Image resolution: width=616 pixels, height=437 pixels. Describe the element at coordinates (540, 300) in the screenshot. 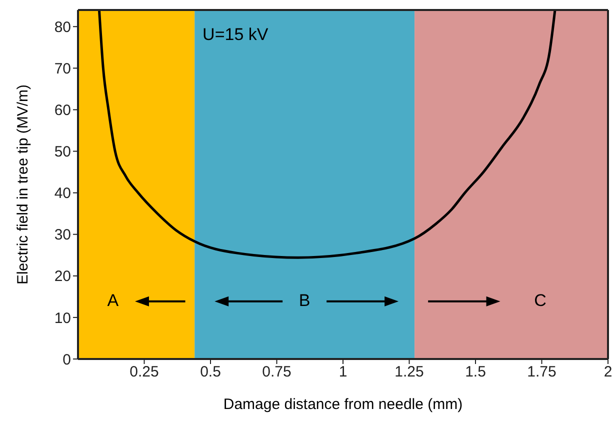

I see `band-label: C` at that location.